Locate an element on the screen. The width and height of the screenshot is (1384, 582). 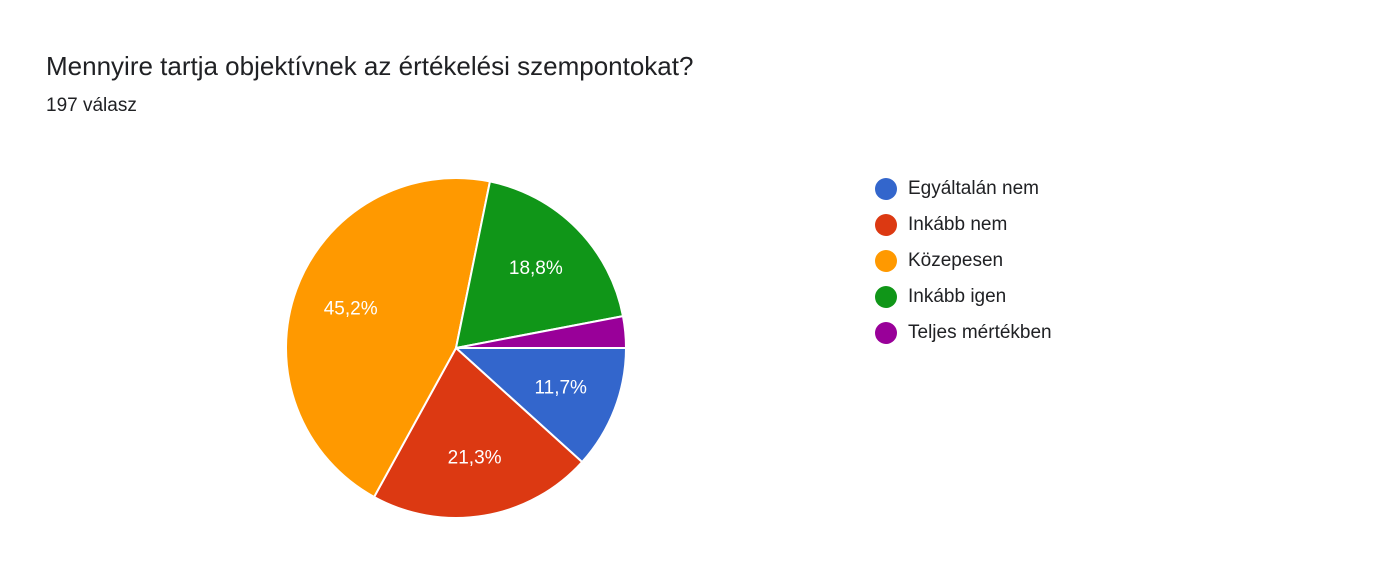
legend-label: Teljes mértékben is located at coordinates (980, 332).